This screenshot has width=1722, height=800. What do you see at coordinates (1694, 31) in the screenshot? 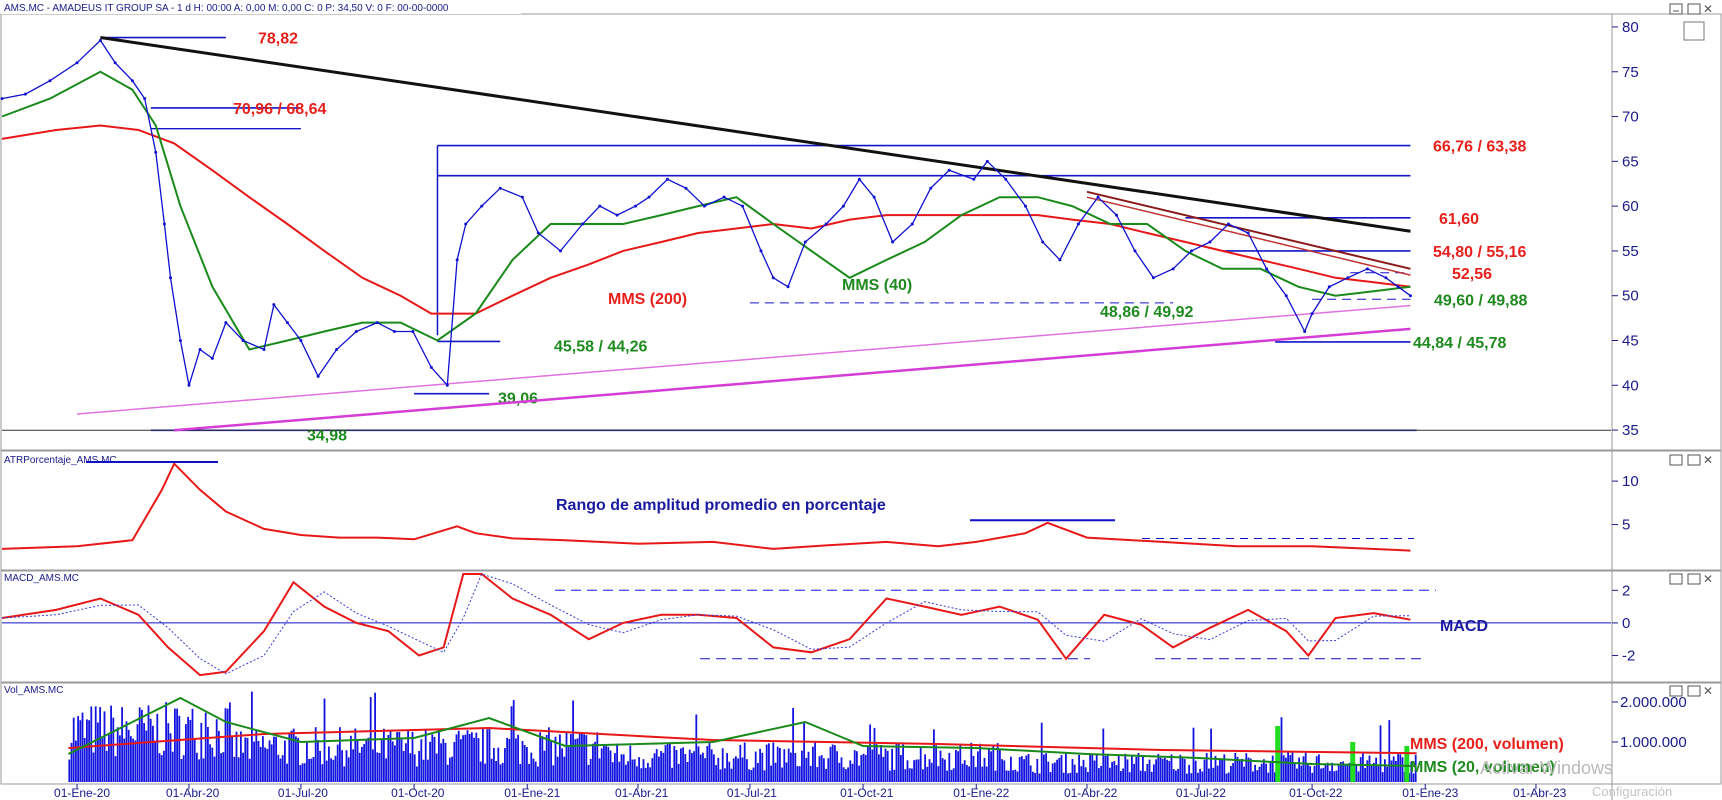
I see `expand-icon` at bounding box center [1694, 31].